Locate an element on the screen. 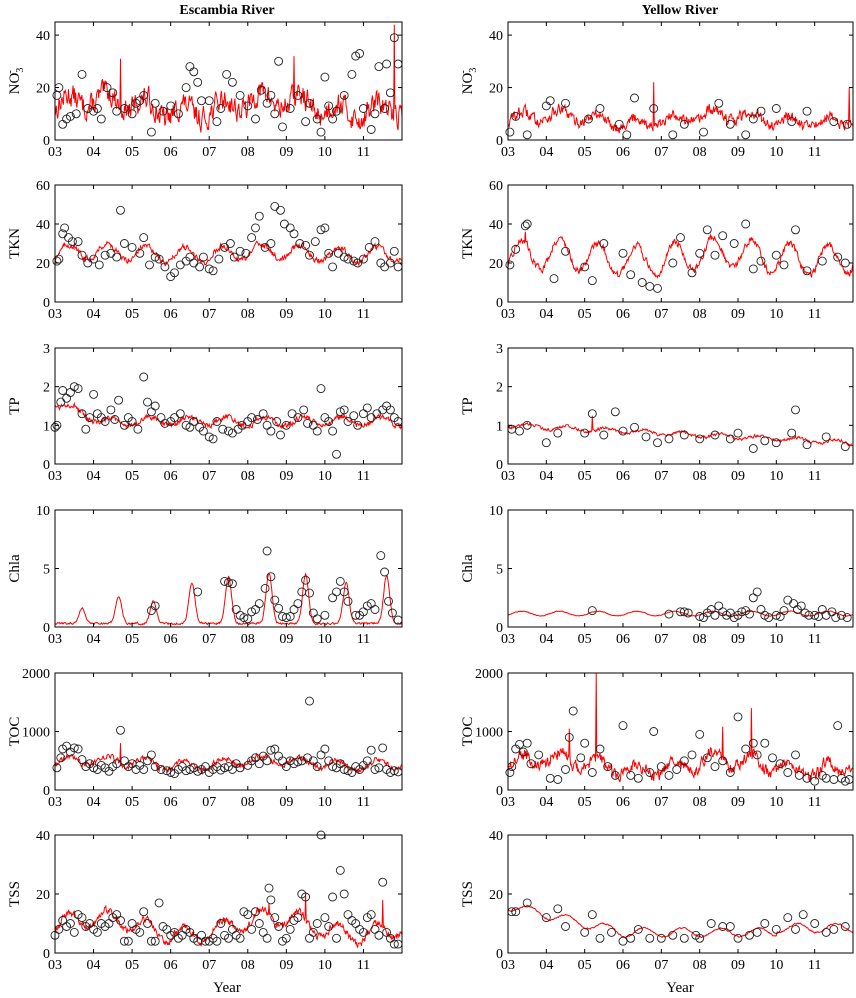 The image size is (856, 998). panel-tss-escambia: 03 04 05 06 07 08 09 10 11 0 20 40 TSS is located at coordinates (205, 901).